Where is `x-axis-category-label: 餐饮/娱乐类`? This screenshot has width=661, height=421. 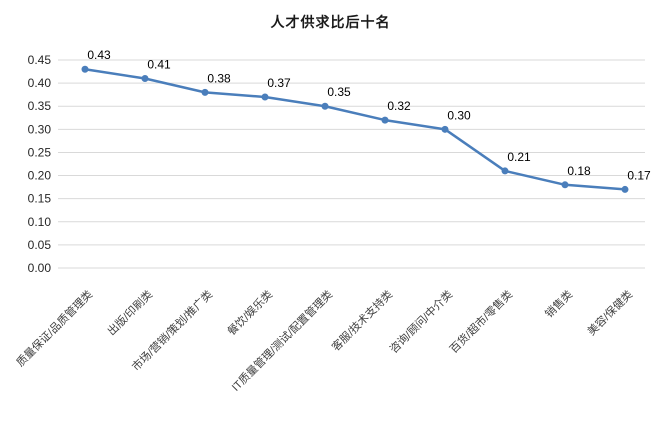 x-axis-category-label: 餐饮/娱乐类 is located at coordinates (249, 312).